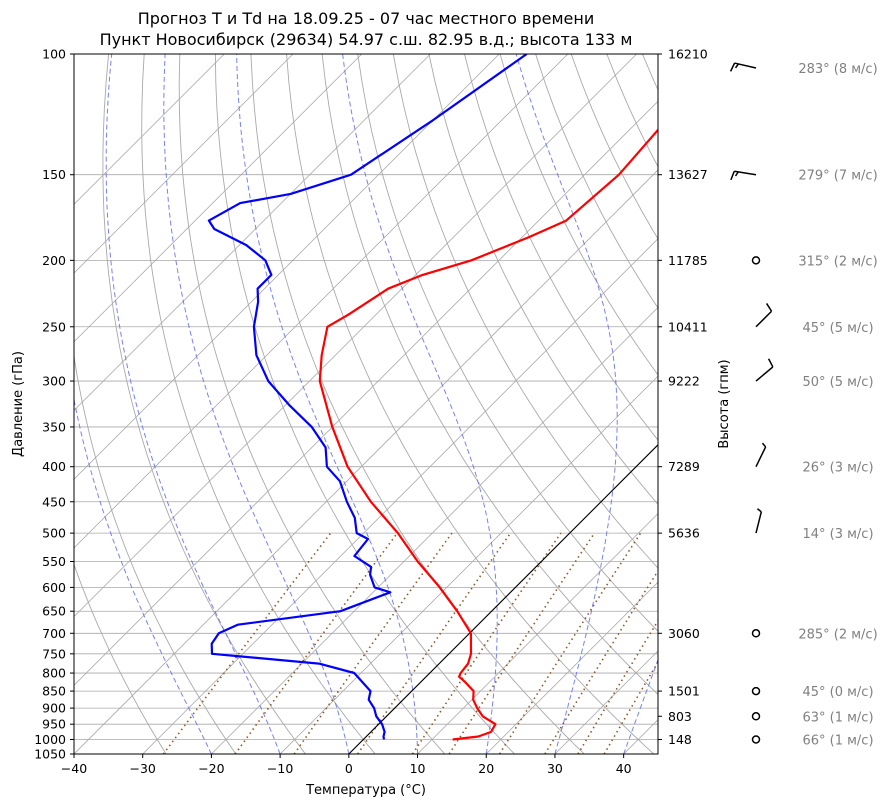 The height and width of the screenshot is (806, 891). What do you see at coordinates (837, 468) in the screenshot?
I see `wind-label: 26° (3 м/с)` at bounding box center [837, 468].